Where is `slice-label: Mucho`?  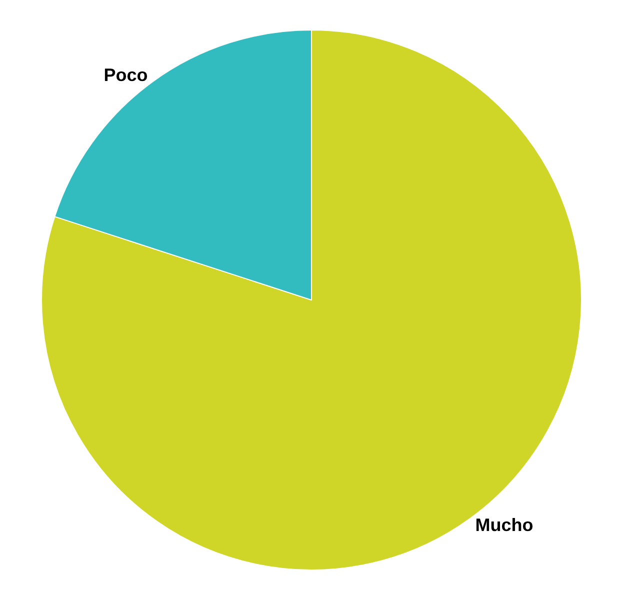 slice-label: Mucho is located at coordinates (504, 524).